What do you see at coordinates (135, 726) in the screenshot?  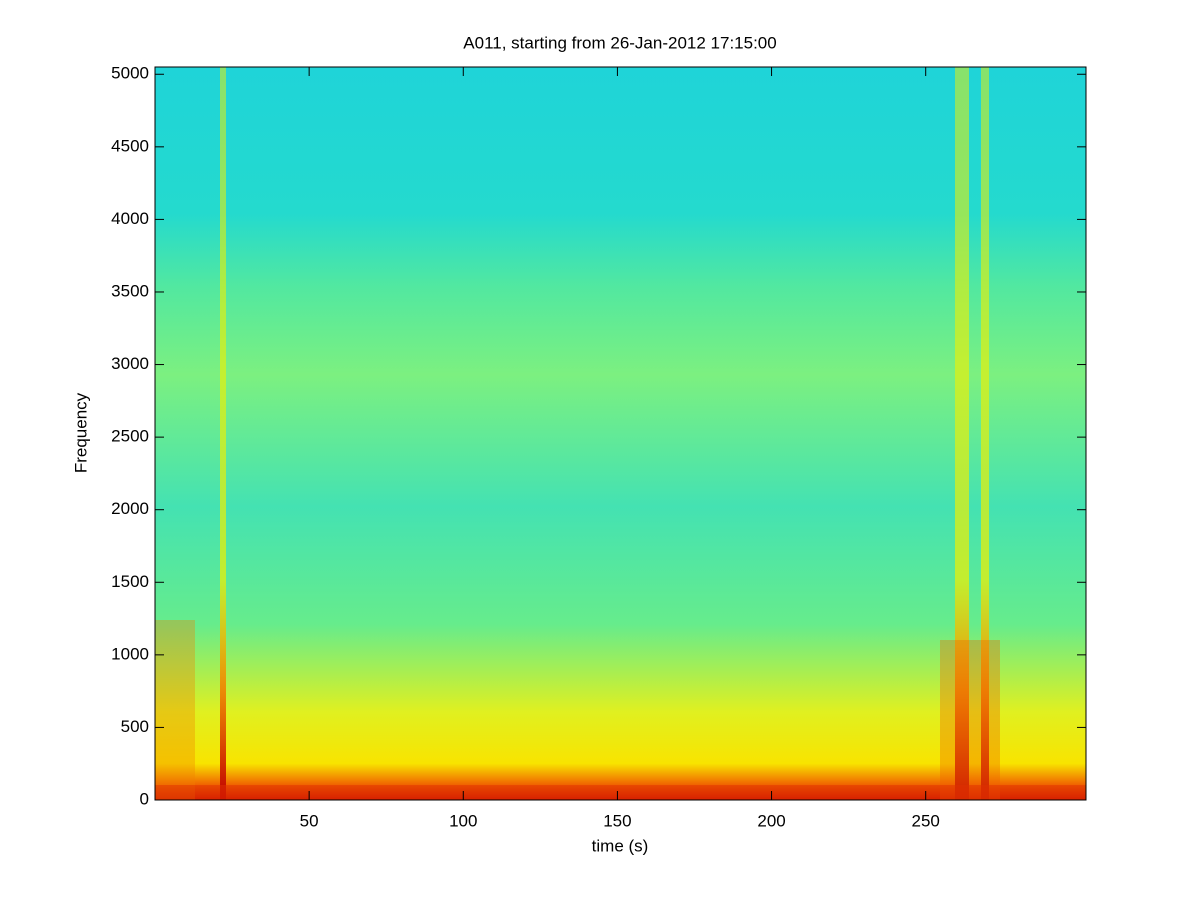 I see `y-tick-label: 500` at bounding box center [135, 726].